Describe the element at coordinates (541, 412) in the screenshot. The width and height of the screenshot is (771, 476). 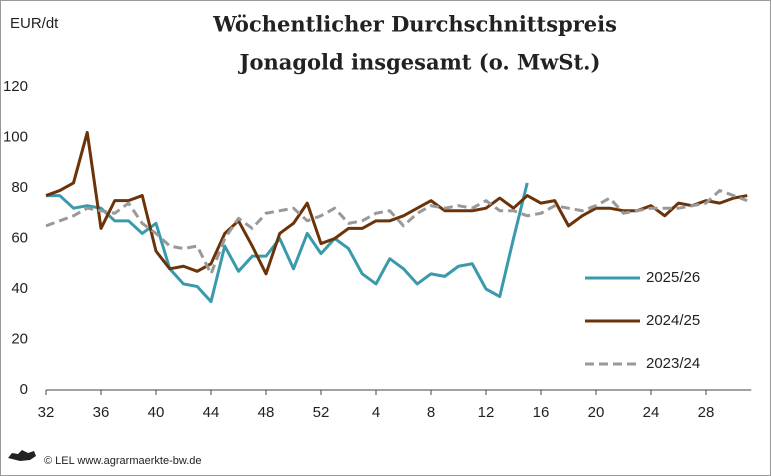
I see `x-tick-label: 16` at that location.